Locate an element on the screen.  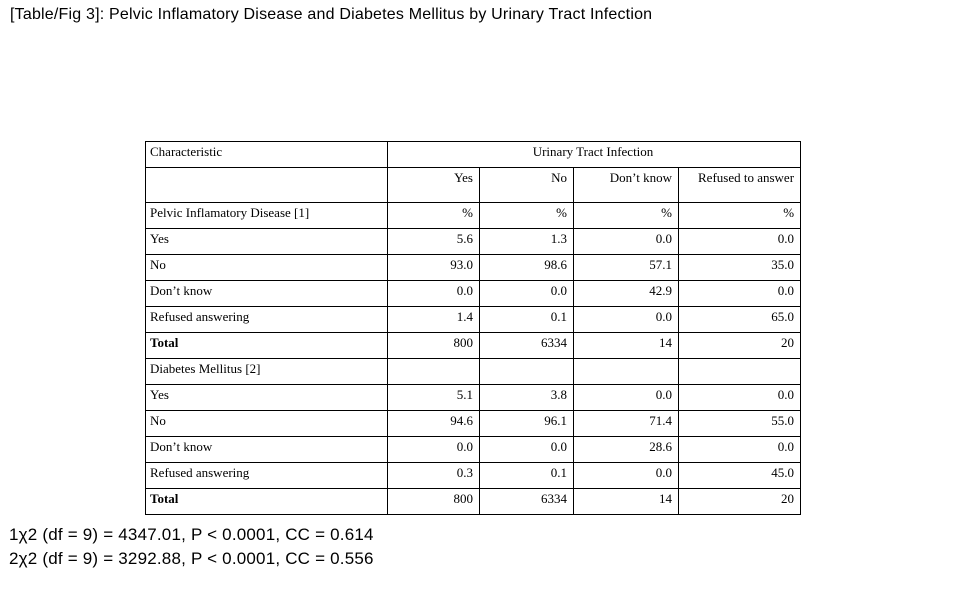
table-row-dm-section: Diabetes Mellitus [2] is located at coordinates (473, 371).